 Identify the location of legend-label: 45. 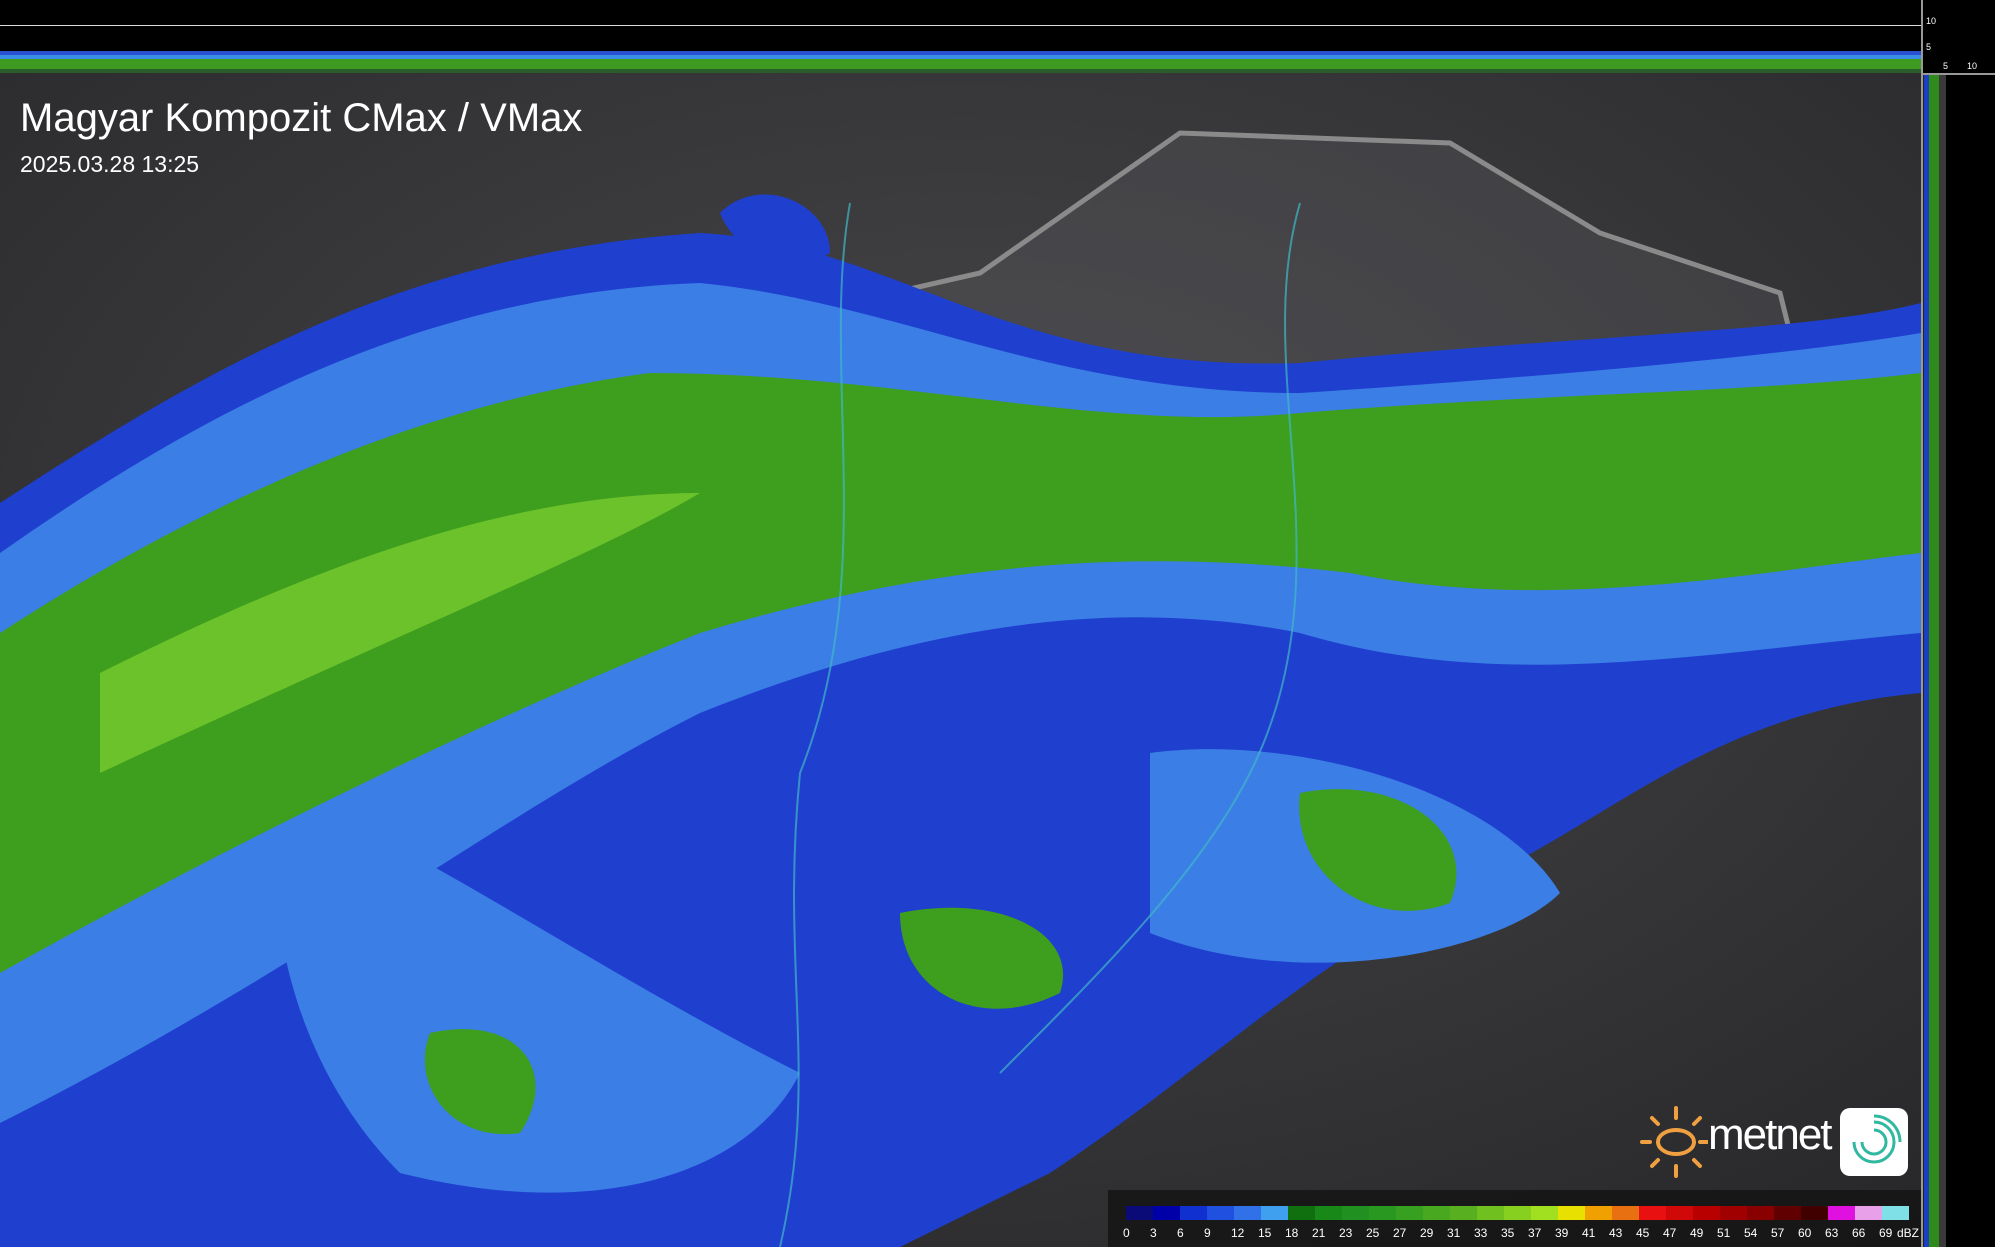
(1643, 1233).